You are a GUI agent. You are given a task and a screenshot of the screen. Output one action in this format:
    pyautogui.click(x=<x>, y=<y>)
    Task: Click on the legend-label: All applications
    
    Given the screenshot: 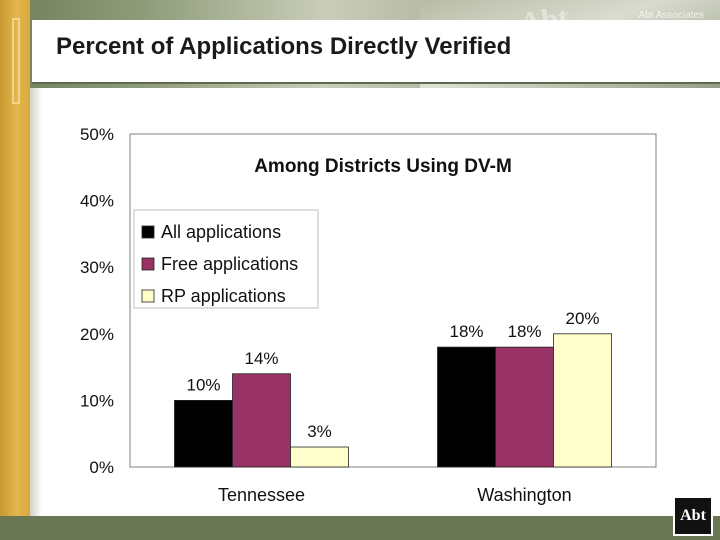 What is the action you would take?
    pyautogui.click(x=221, y=232)
    